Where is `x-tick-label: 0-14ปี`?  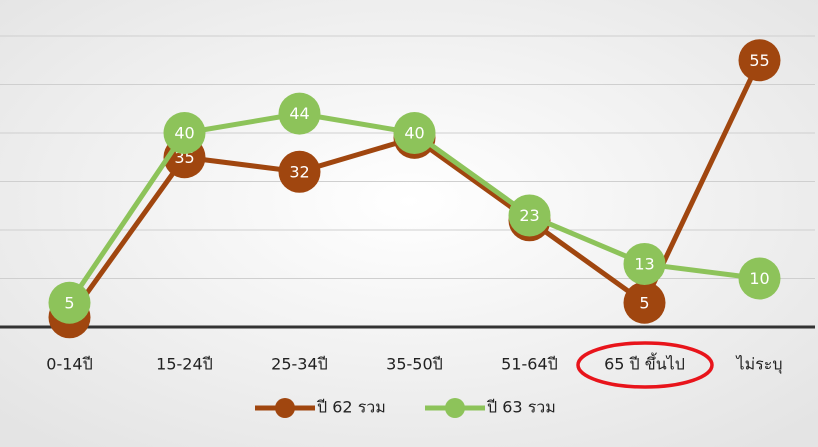
x-tick-label: 0-14ปี is located at coordinates (69, 364).